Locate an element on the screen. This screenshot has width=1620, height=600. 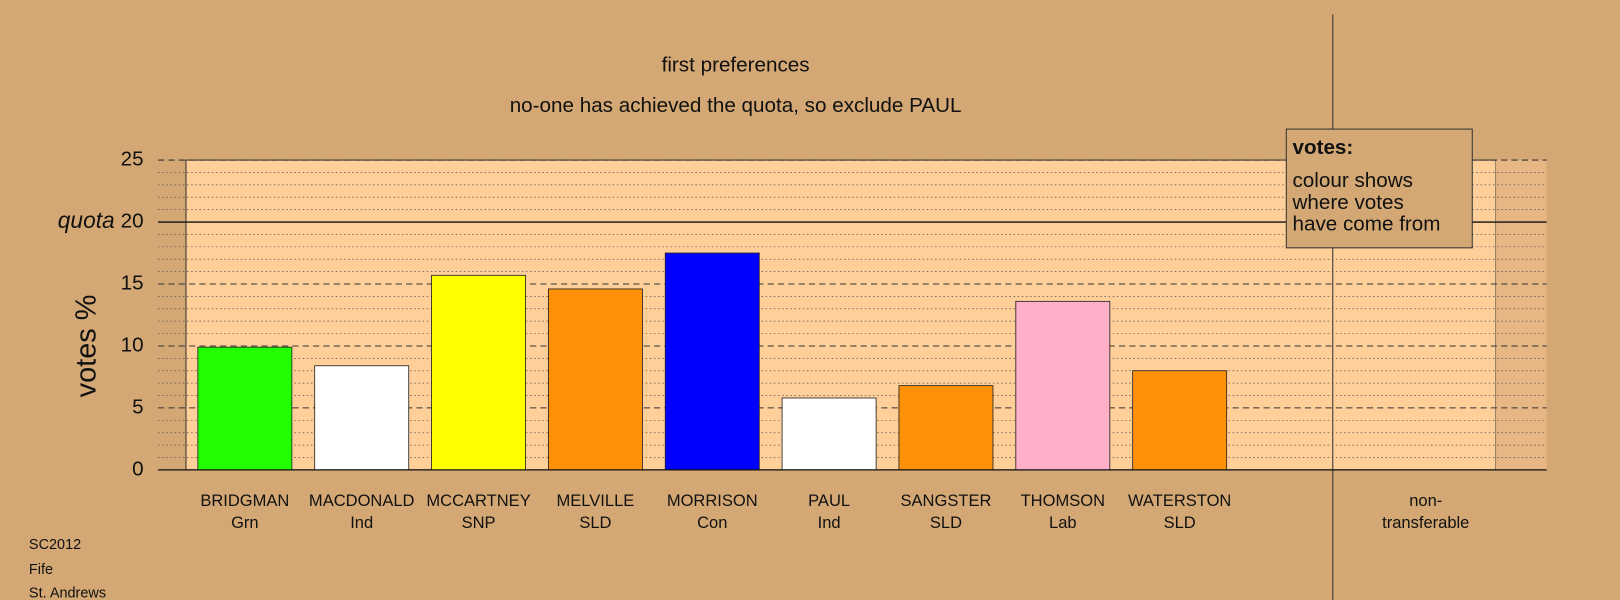
quota-label: quota is located at coordinates (86, 220).